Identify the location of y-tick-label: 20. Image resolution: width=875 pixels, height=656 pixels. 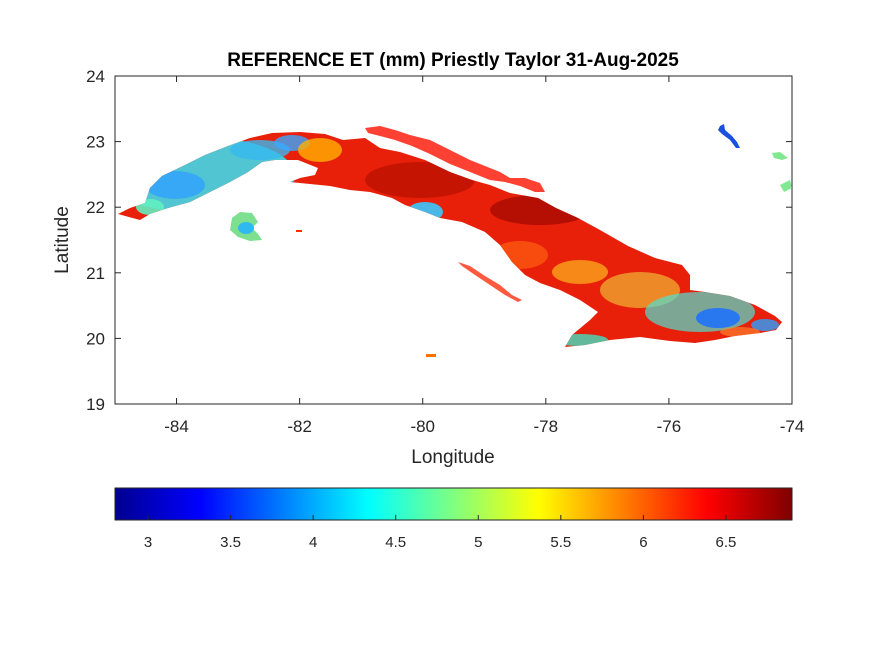
(95, 338).